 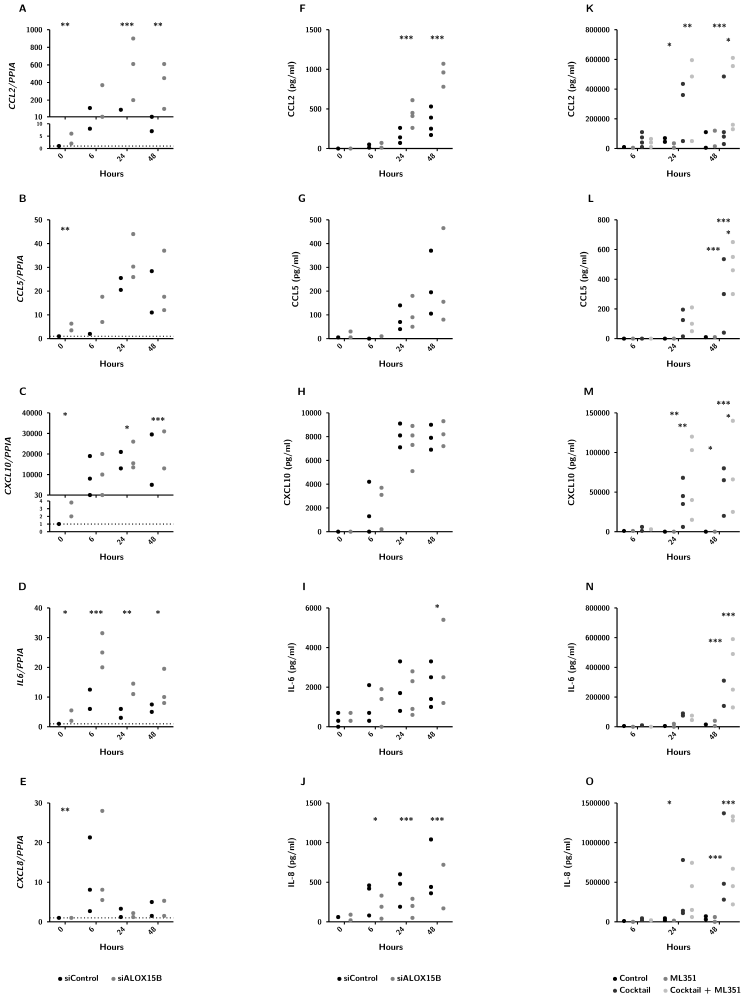 What do you see at coordinates (683, 978) in the screenshot?
I see `legend-label: ML351` at bounding box center [683, 978].